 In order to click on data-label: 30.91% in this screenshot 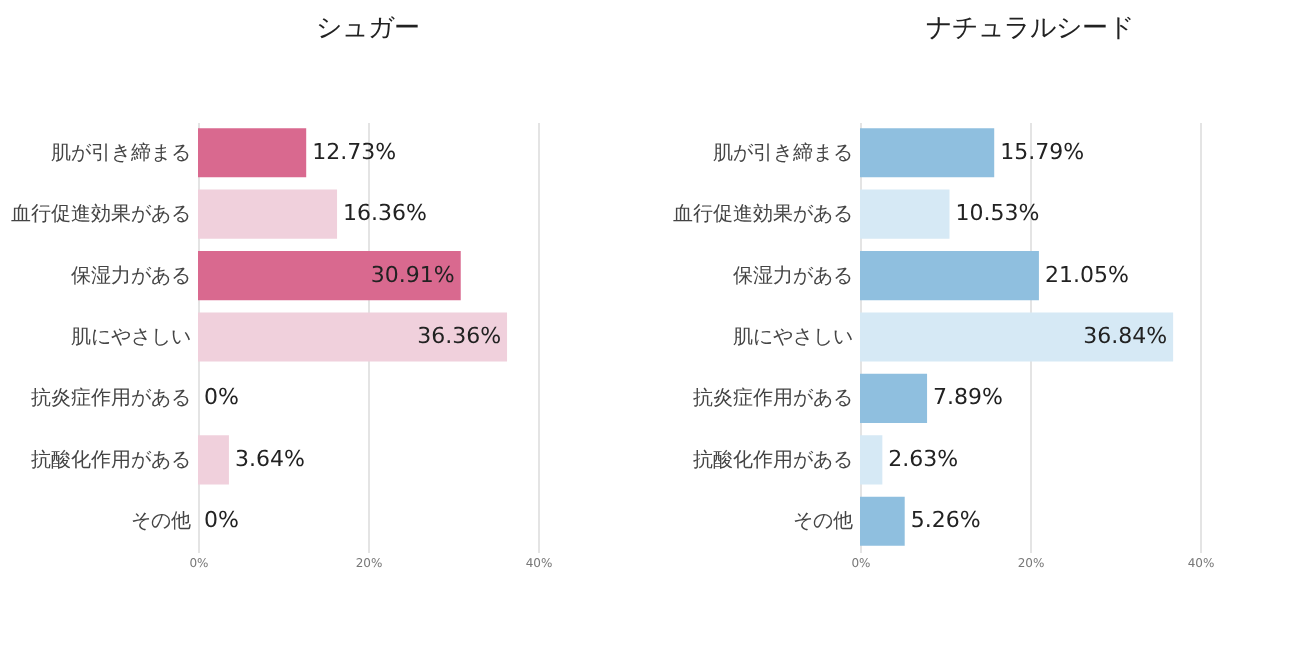, I will do `click(412, 274)`.